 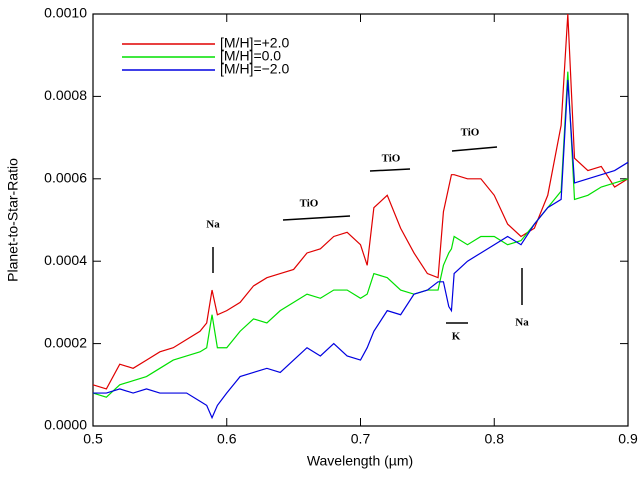 What do you see at coordinates (65, 95) in the screenshot?
I see `y-tick-label: 0.0008` at bounding box center [65, 95].